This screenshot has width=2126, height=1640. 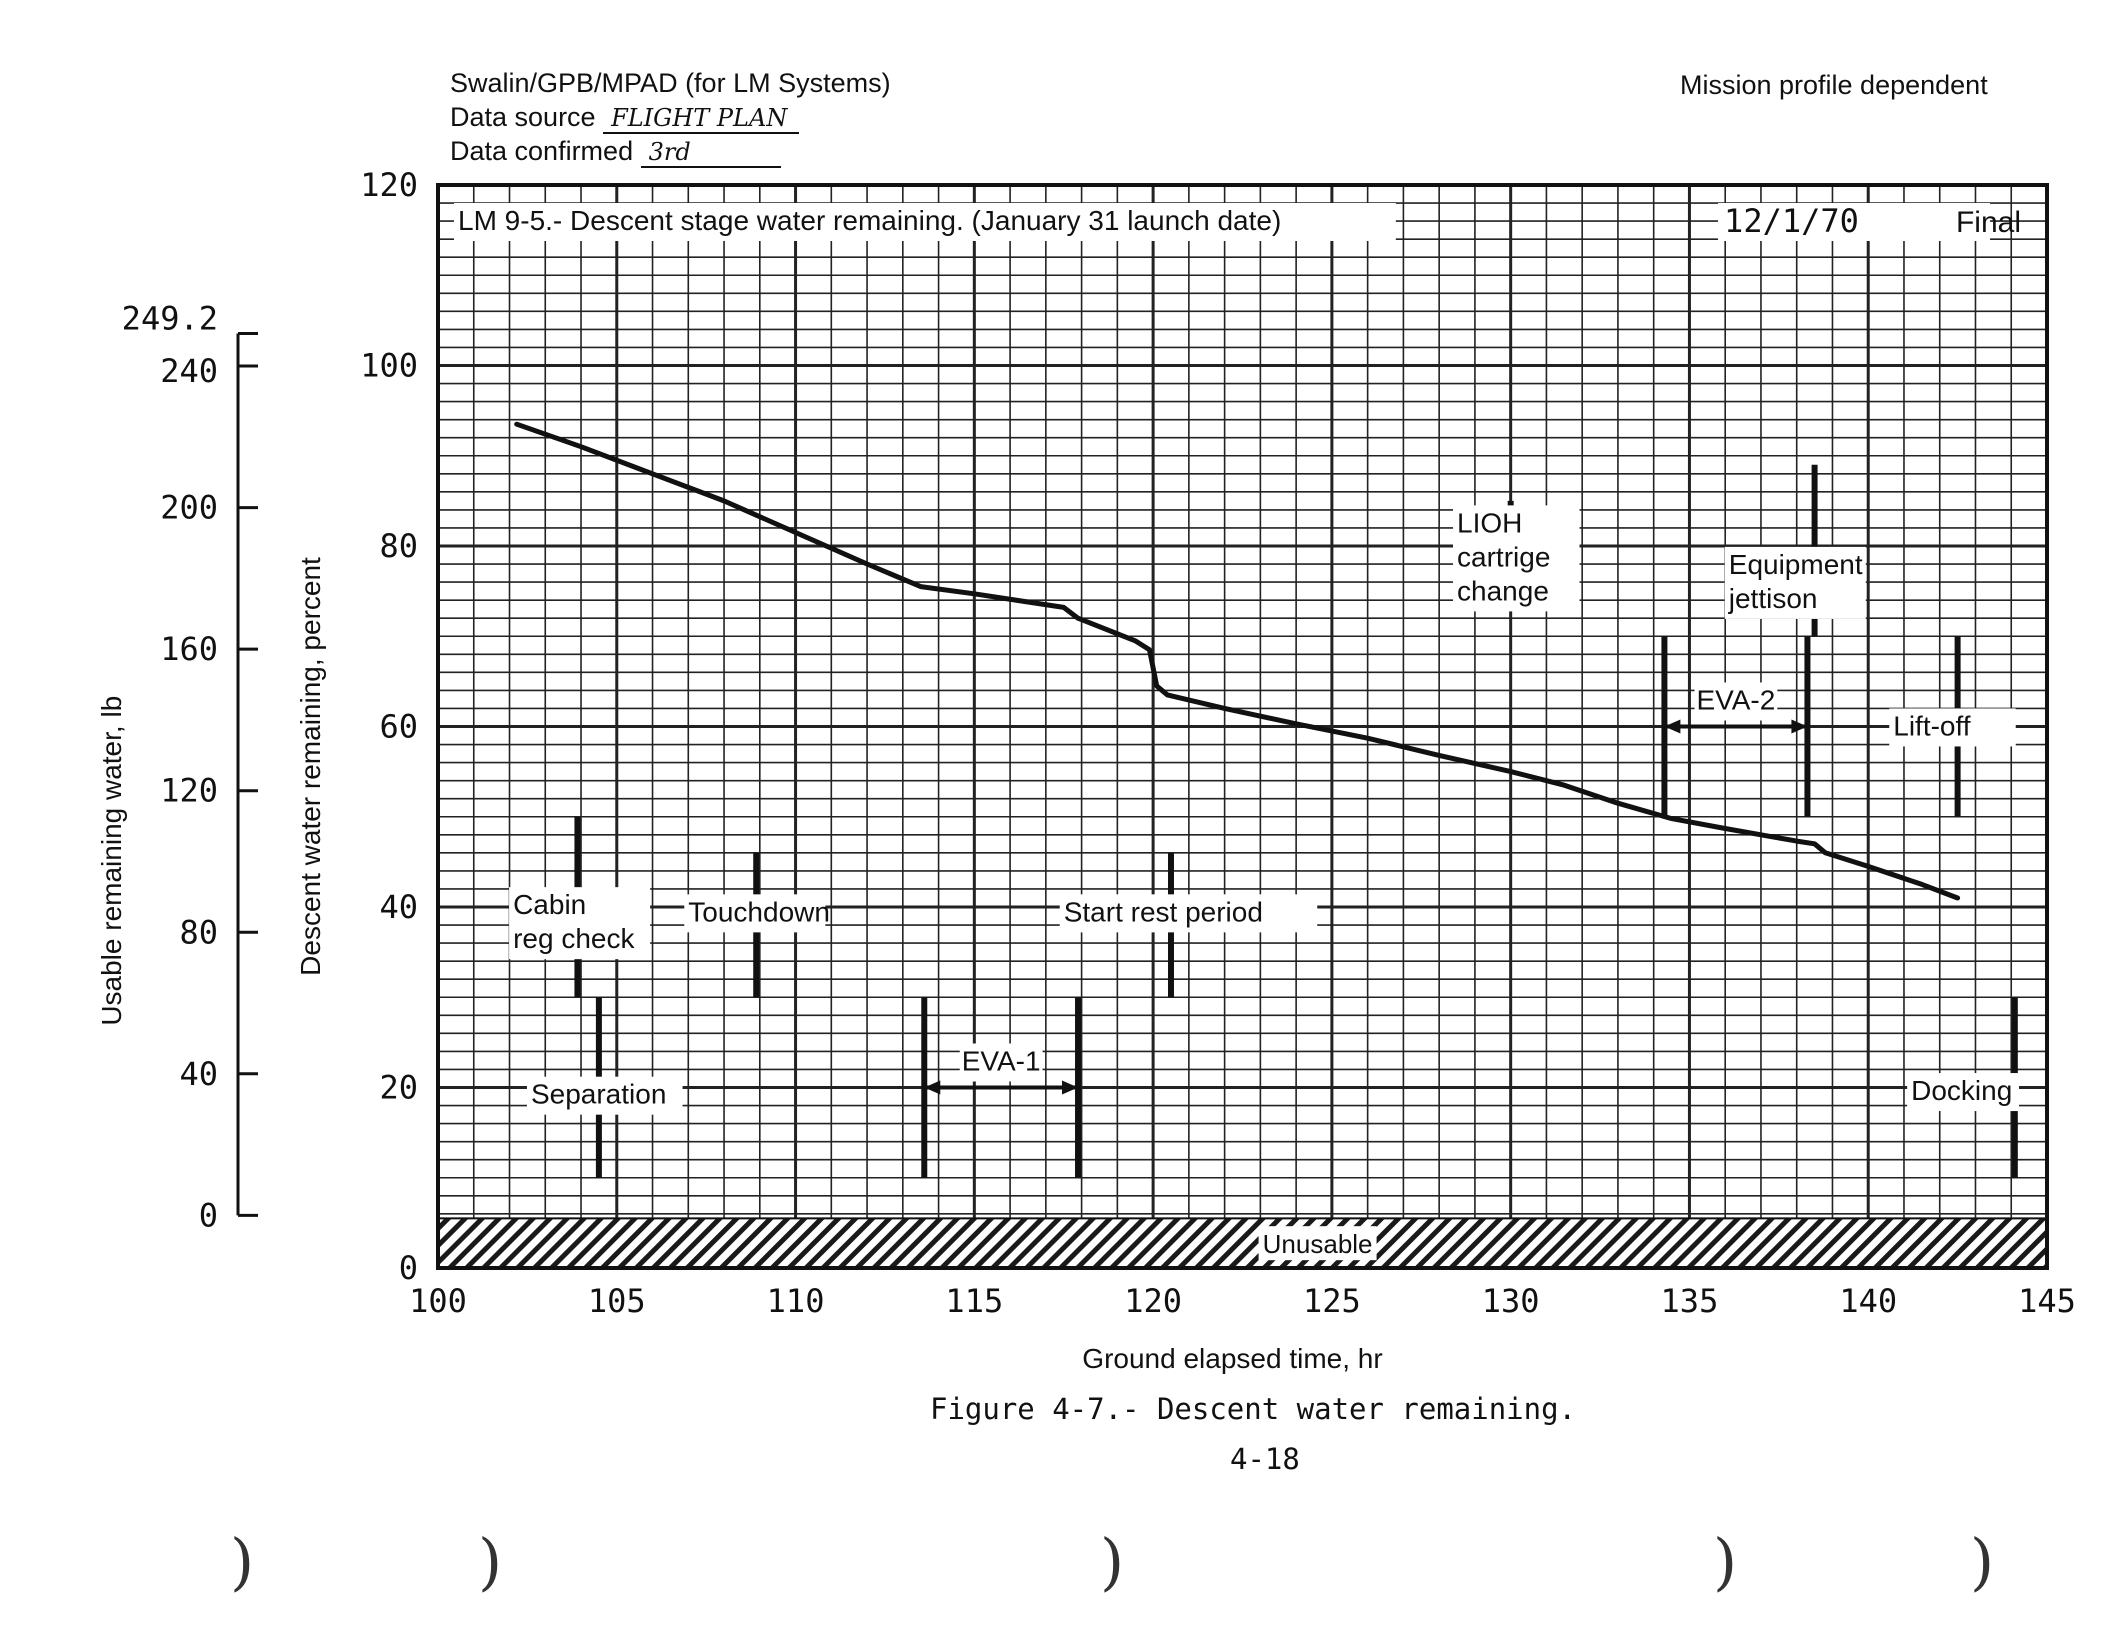 I want to click on binder-mark-2: ), so click(x=490, y=1561).